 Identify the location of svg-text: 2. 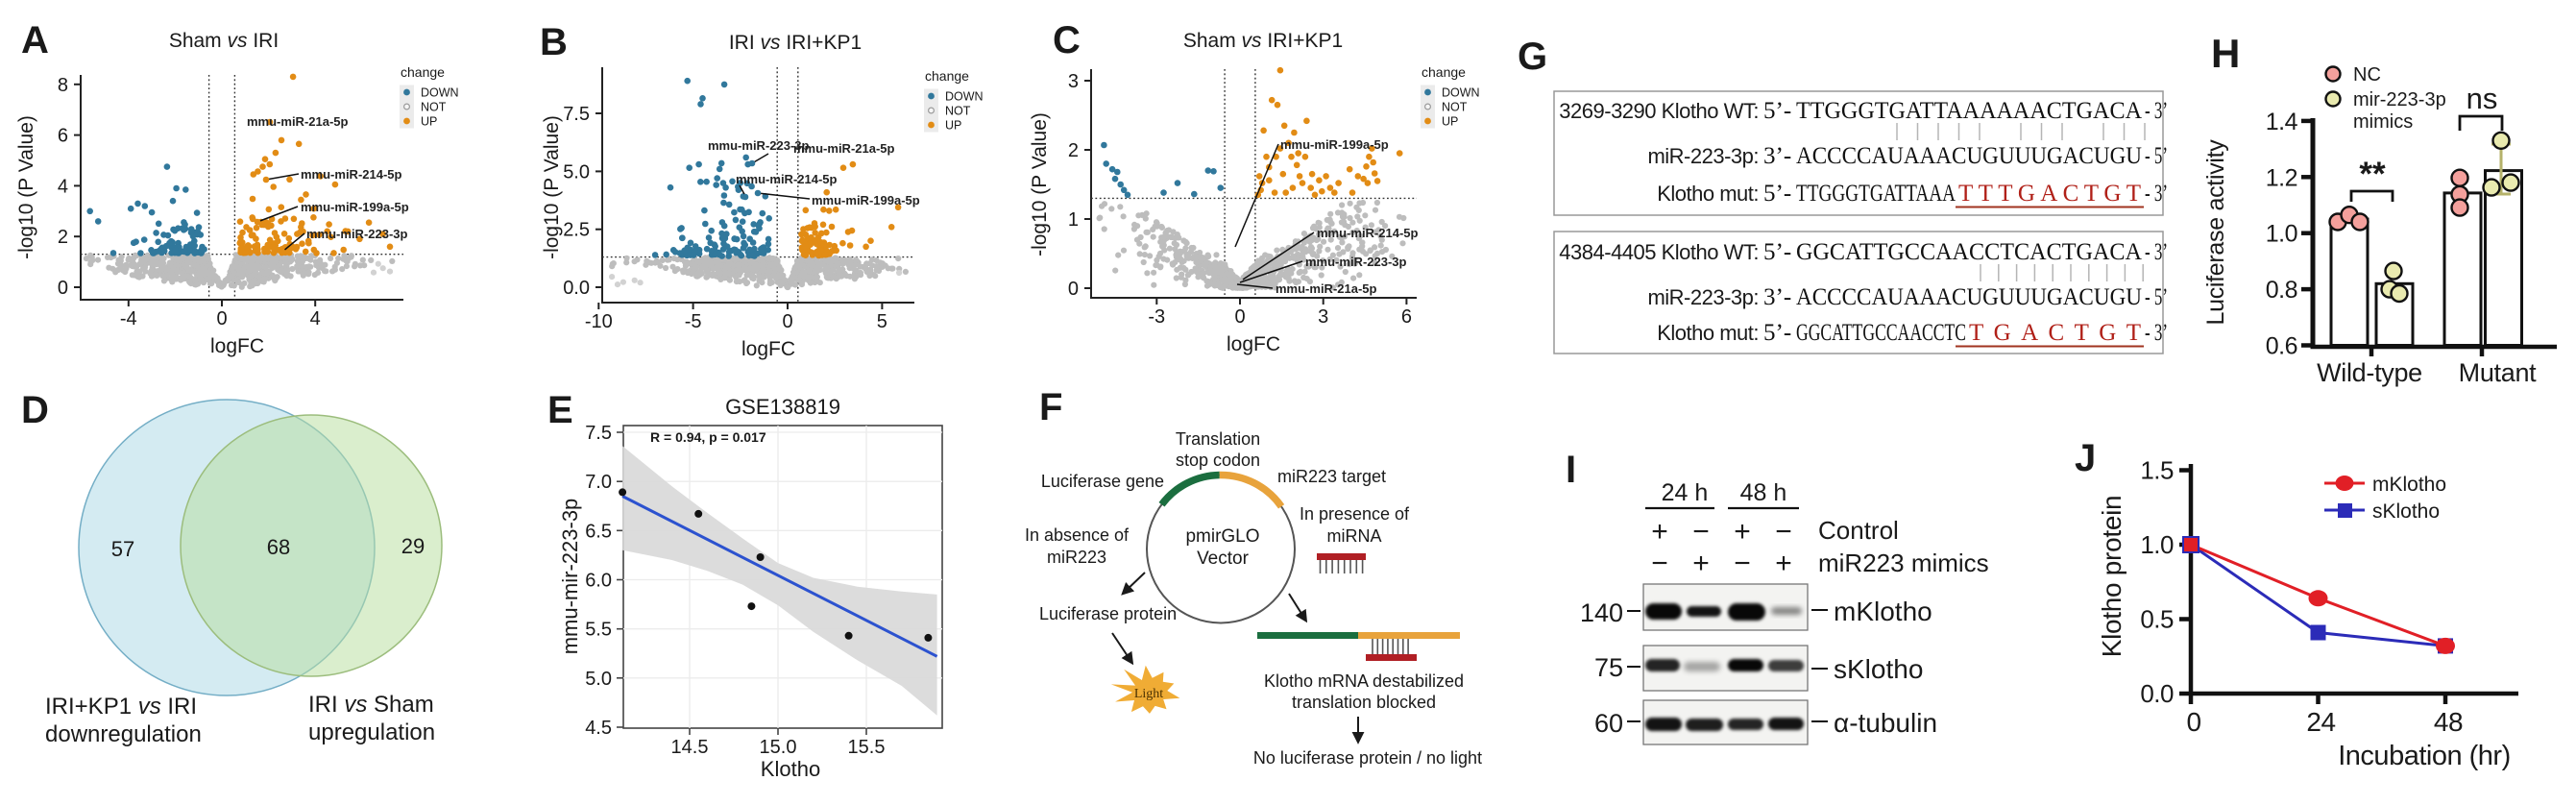
(1073, 150).